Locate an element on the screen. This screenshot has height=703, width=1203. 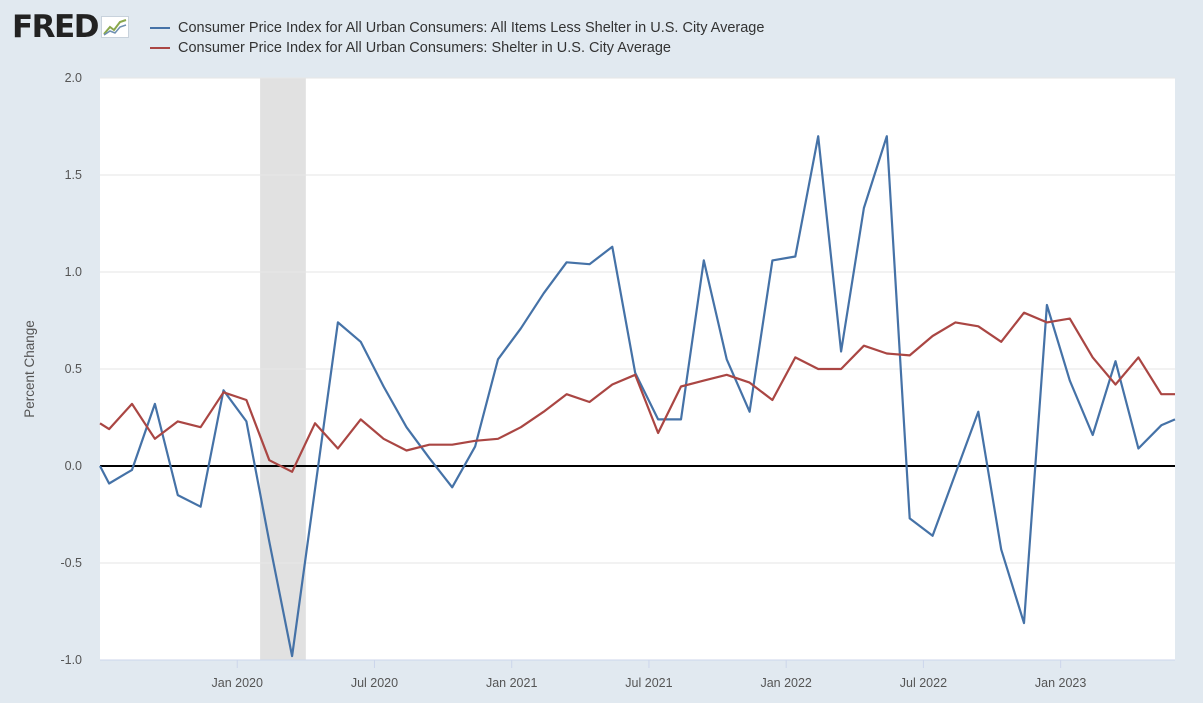
x-tick-label: Jan 2020 is located at coordinates (237, 683).